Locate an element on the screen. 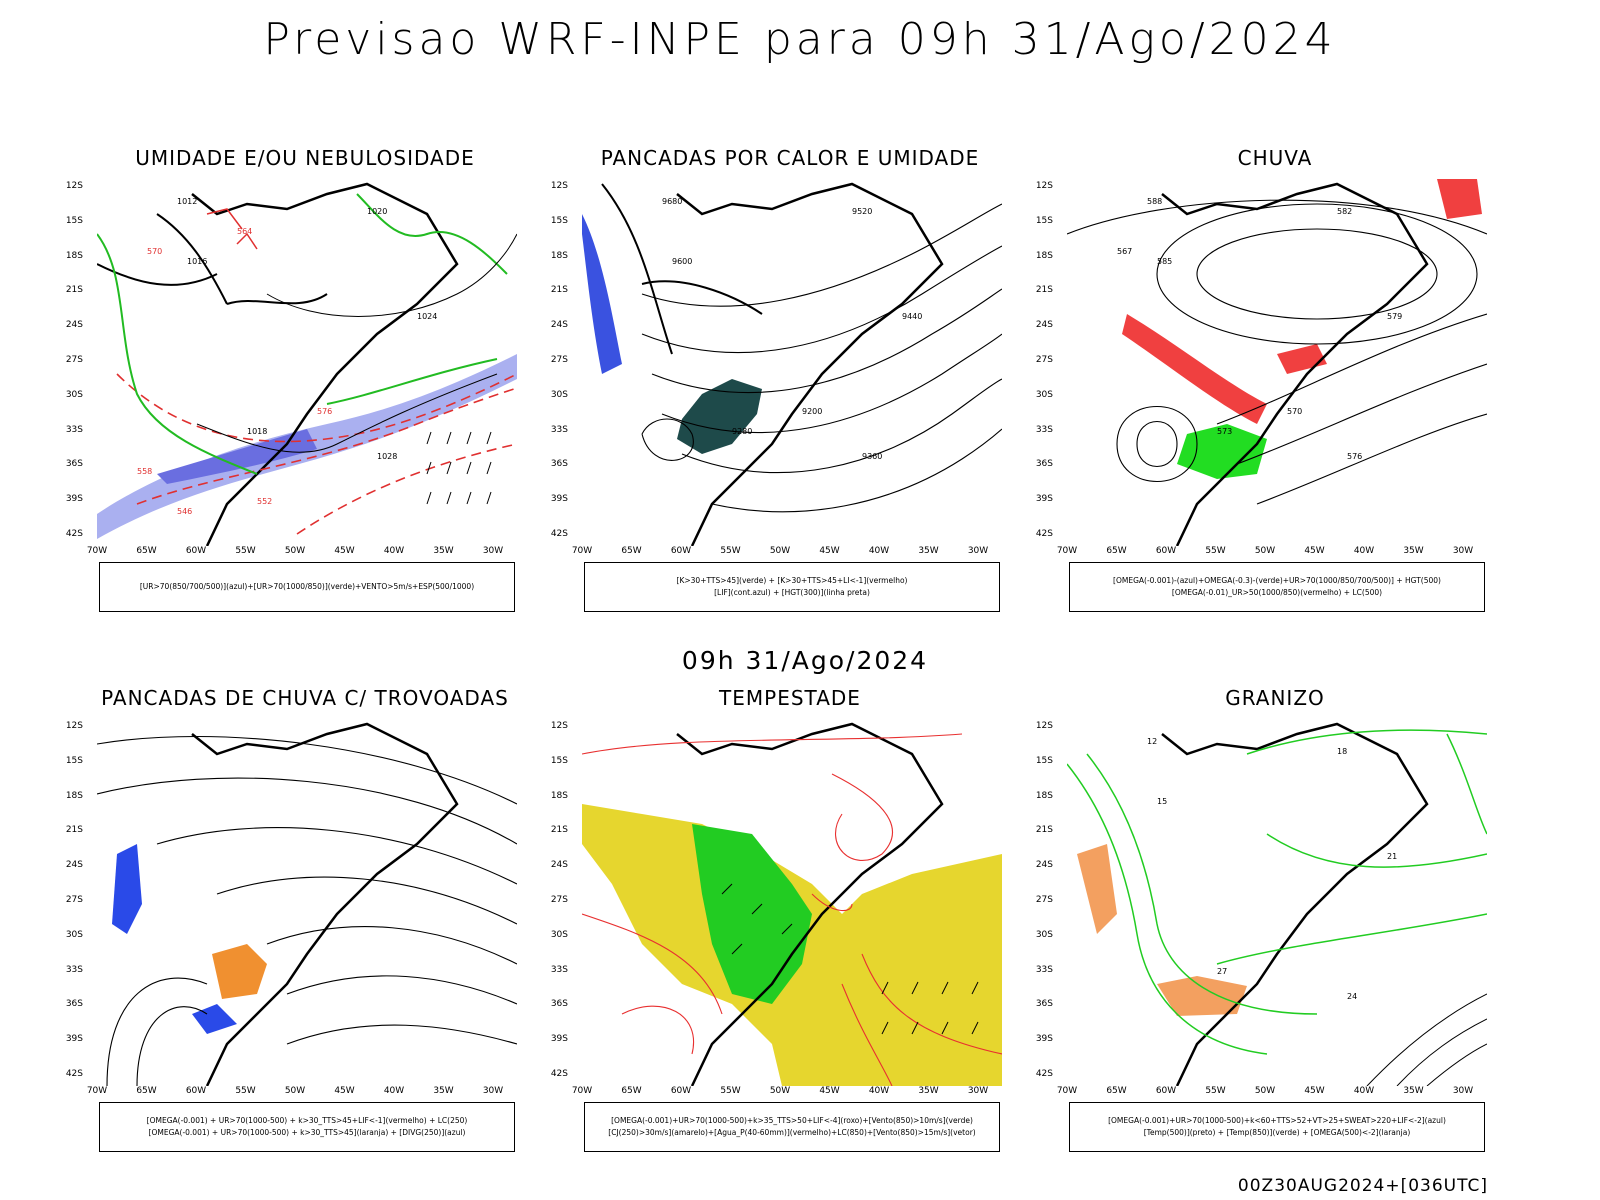 The width and height of the screenshot is (1600, 1200). panel-title: TEMPESTADE is located at coordinates (790, 698).